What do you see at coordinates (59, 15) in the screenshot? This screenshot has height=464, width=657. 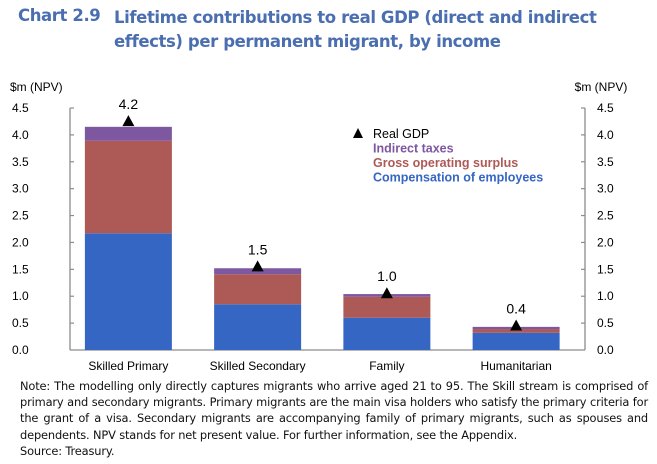 I see `chart-number: Chart 2.9` at bounding box center [59, 15].